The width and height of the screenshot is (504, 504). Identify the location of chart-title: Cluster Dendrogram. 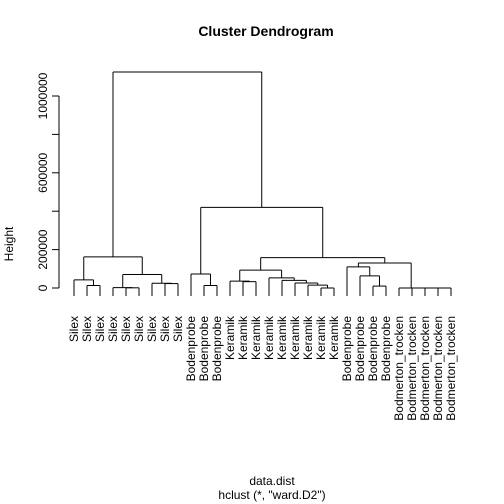
(265, 31).